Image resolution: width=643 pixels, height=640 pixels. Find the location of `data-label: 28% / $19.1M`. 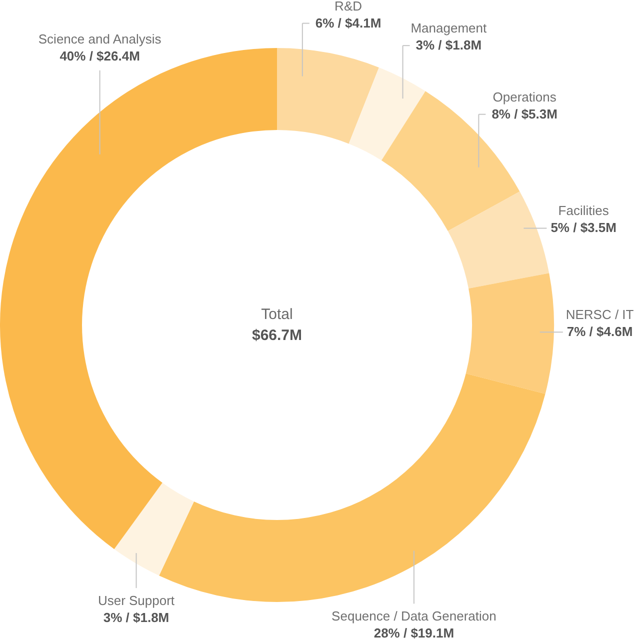

data-label: 28% / $19.1M is located at coordinates (414, 633).